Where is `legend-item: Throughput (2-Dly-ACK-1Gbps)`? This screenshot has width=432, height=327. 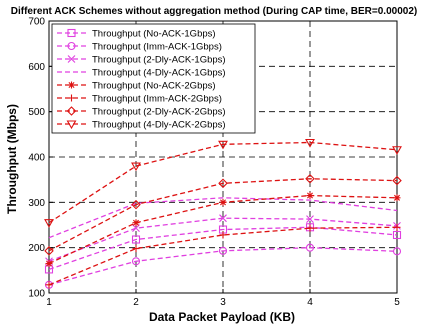
legend-item: Throughput (2-Dly-ACK-1Gbps) is located at coordinates (141, 59).